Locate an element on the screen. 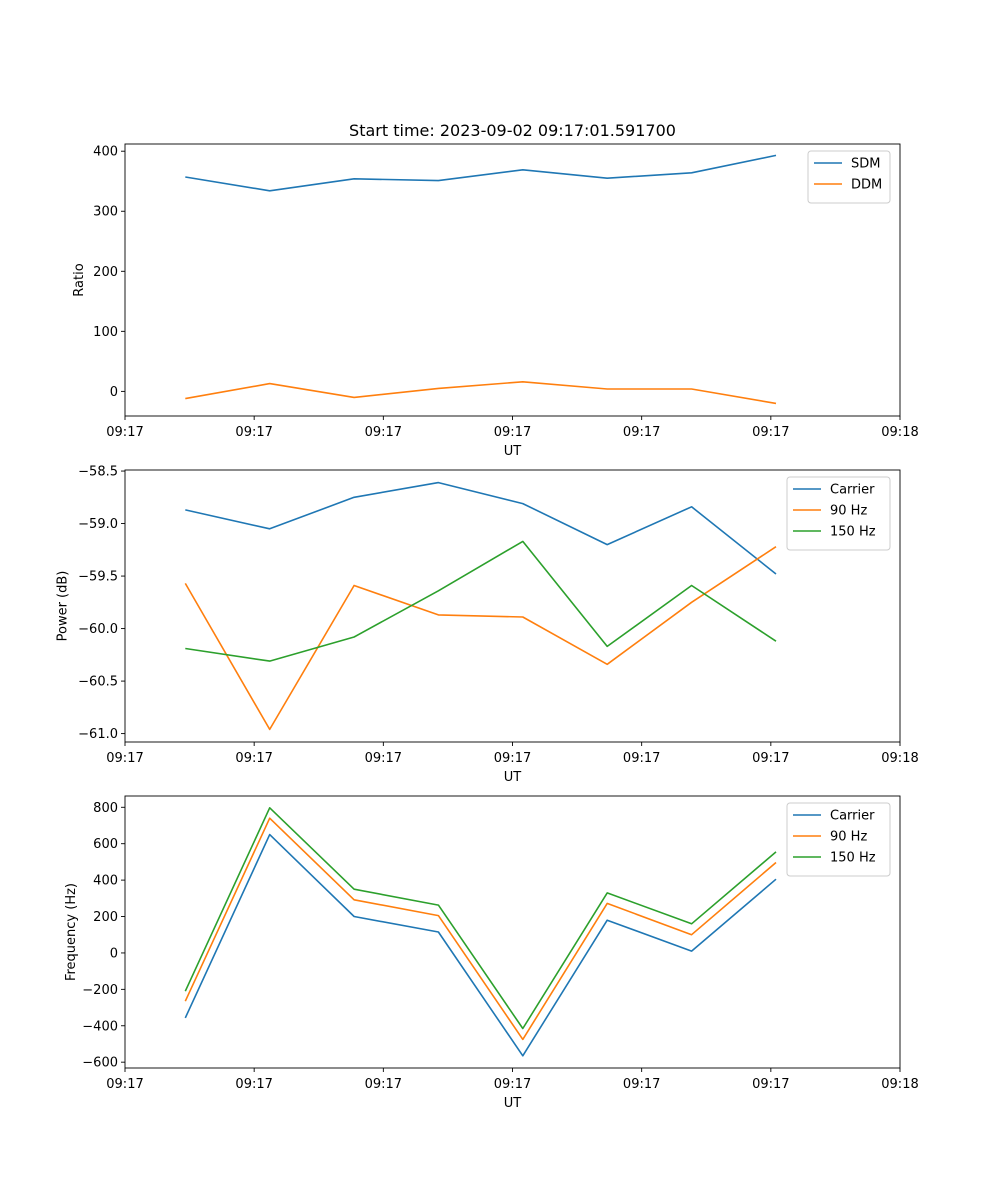  legend-label: SDM is located at coordinates (865, 164).